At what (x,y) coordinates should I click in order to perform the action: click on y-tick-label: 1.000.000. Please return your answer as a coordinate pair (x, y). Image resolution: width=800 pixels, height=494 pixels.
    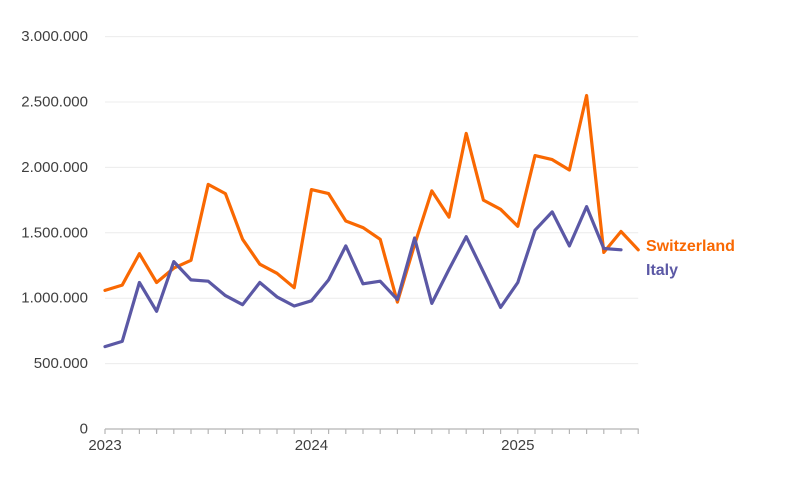
    Looking at the image, I should click on (54, 298).